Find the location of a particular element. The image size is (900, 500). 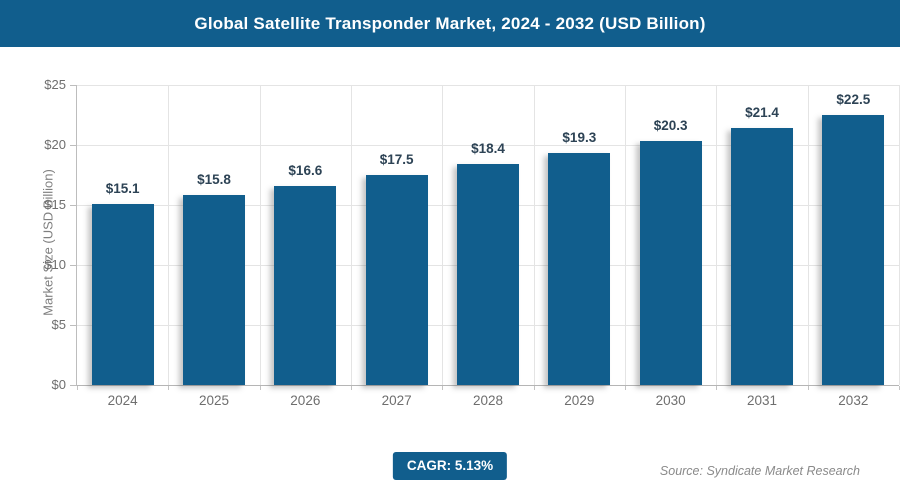

bar-2027 is located at coordinates (396, 280).